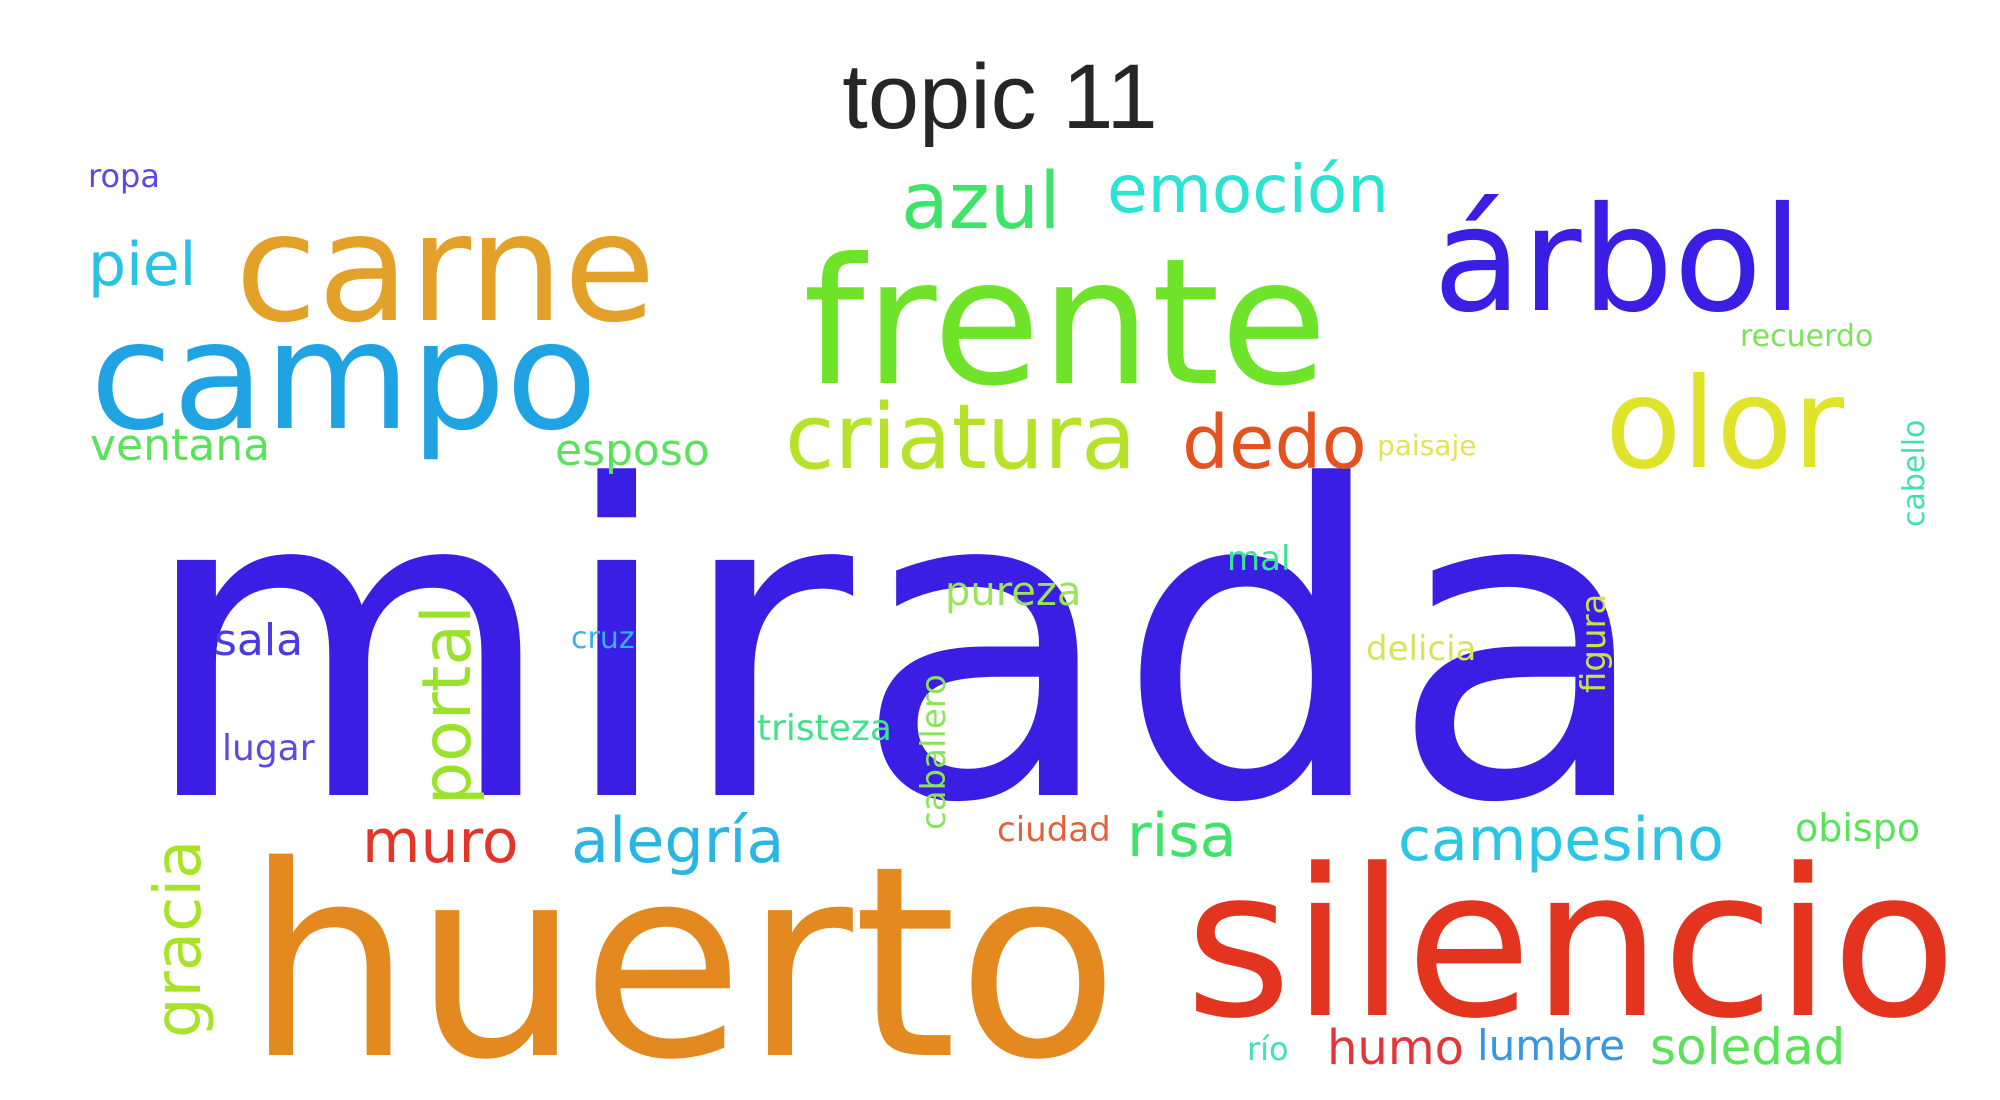 Image resolution: width=2000 pixels, height=1100 pixels. I want to click on cloud-word: cruz, so click(603, 638).